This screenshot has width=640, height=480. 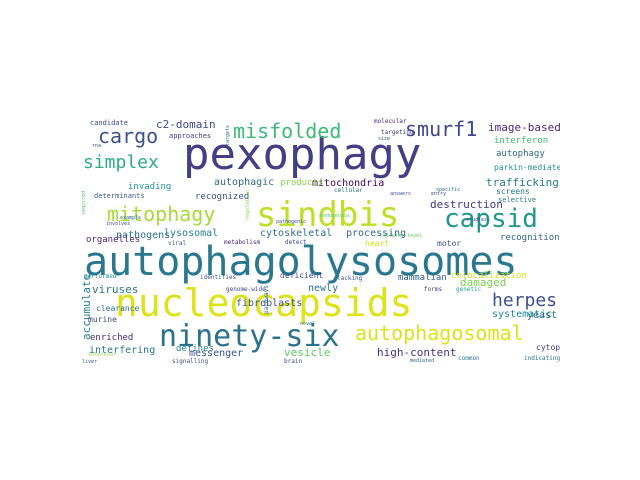 I want to click on word-mediated: endogenous, so click(x=335, y=216).